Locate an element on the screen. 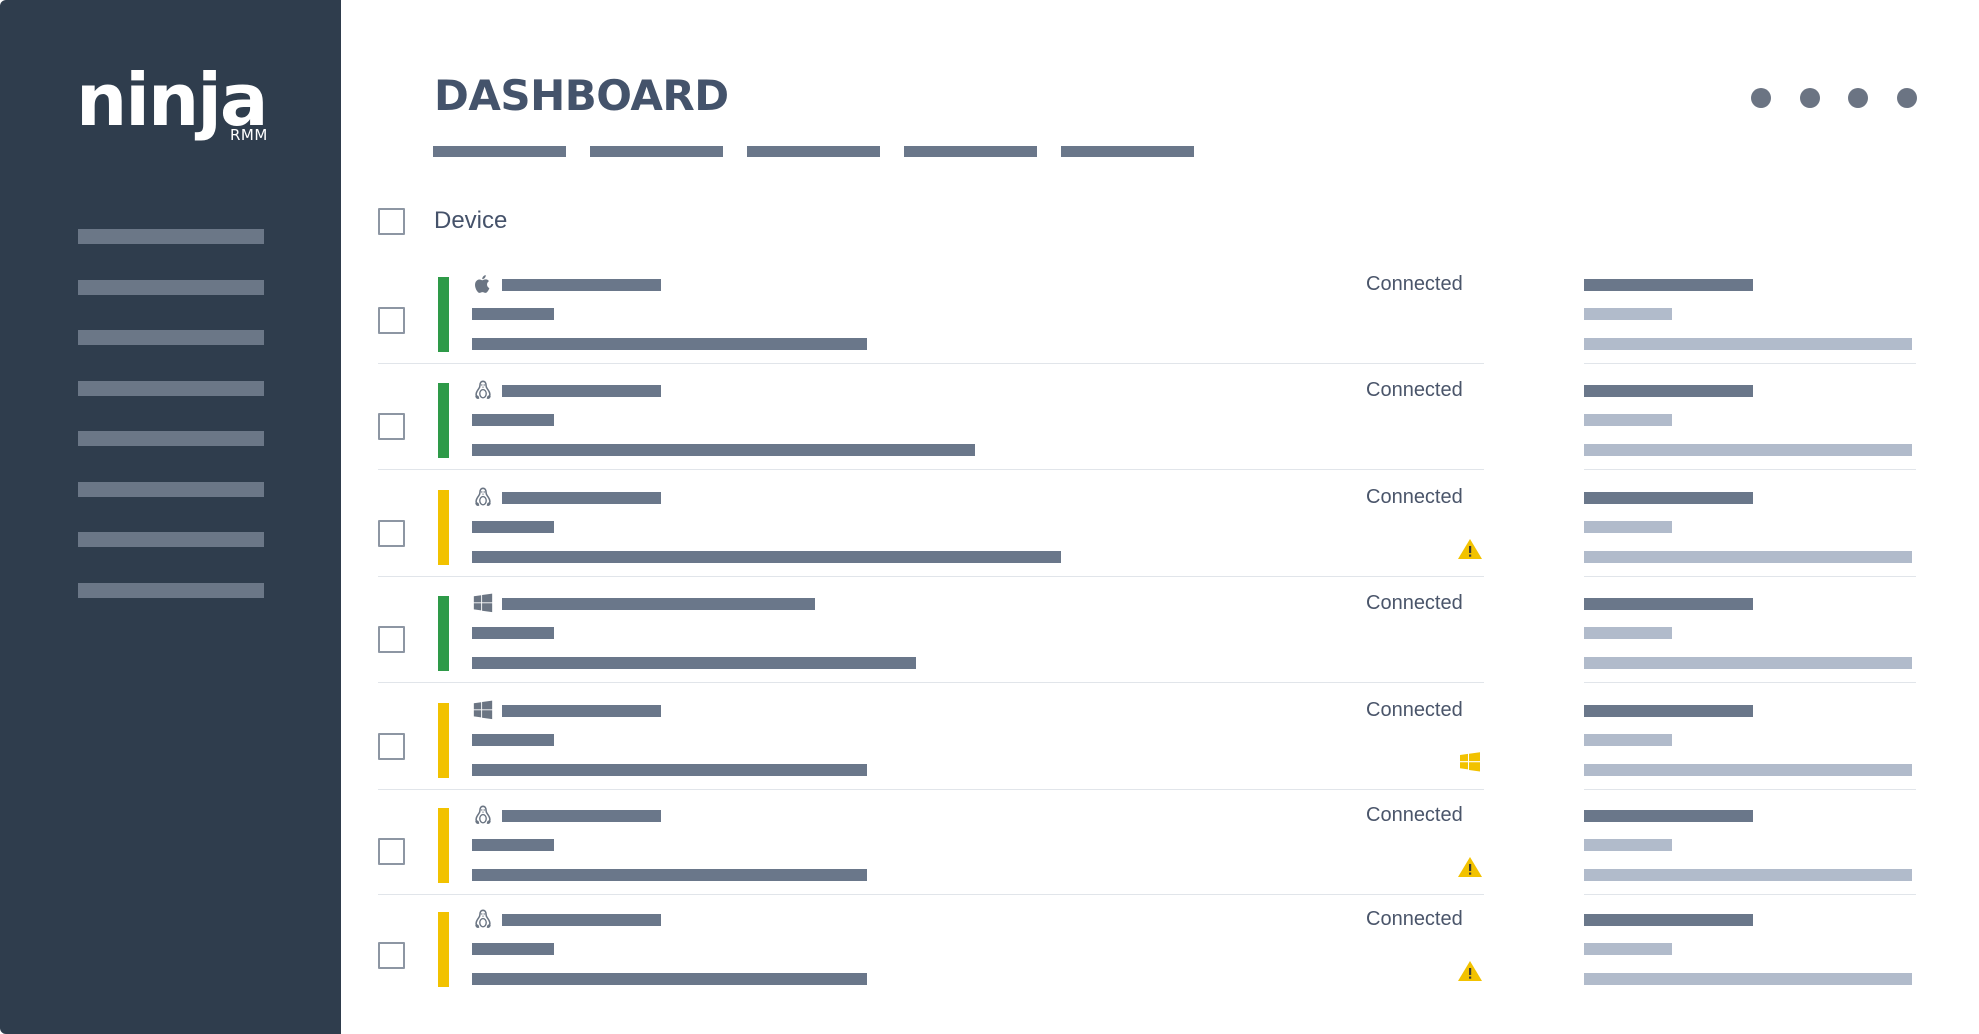  ninja-rmm-logo: ninja RMM is located at coordinates (176, 105).